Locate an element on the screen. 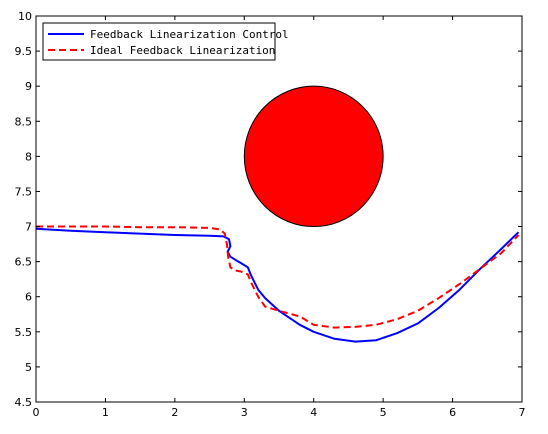 The image size is (548, 434). y-tick-label: 6.5 is located at coordinates (24, 262).